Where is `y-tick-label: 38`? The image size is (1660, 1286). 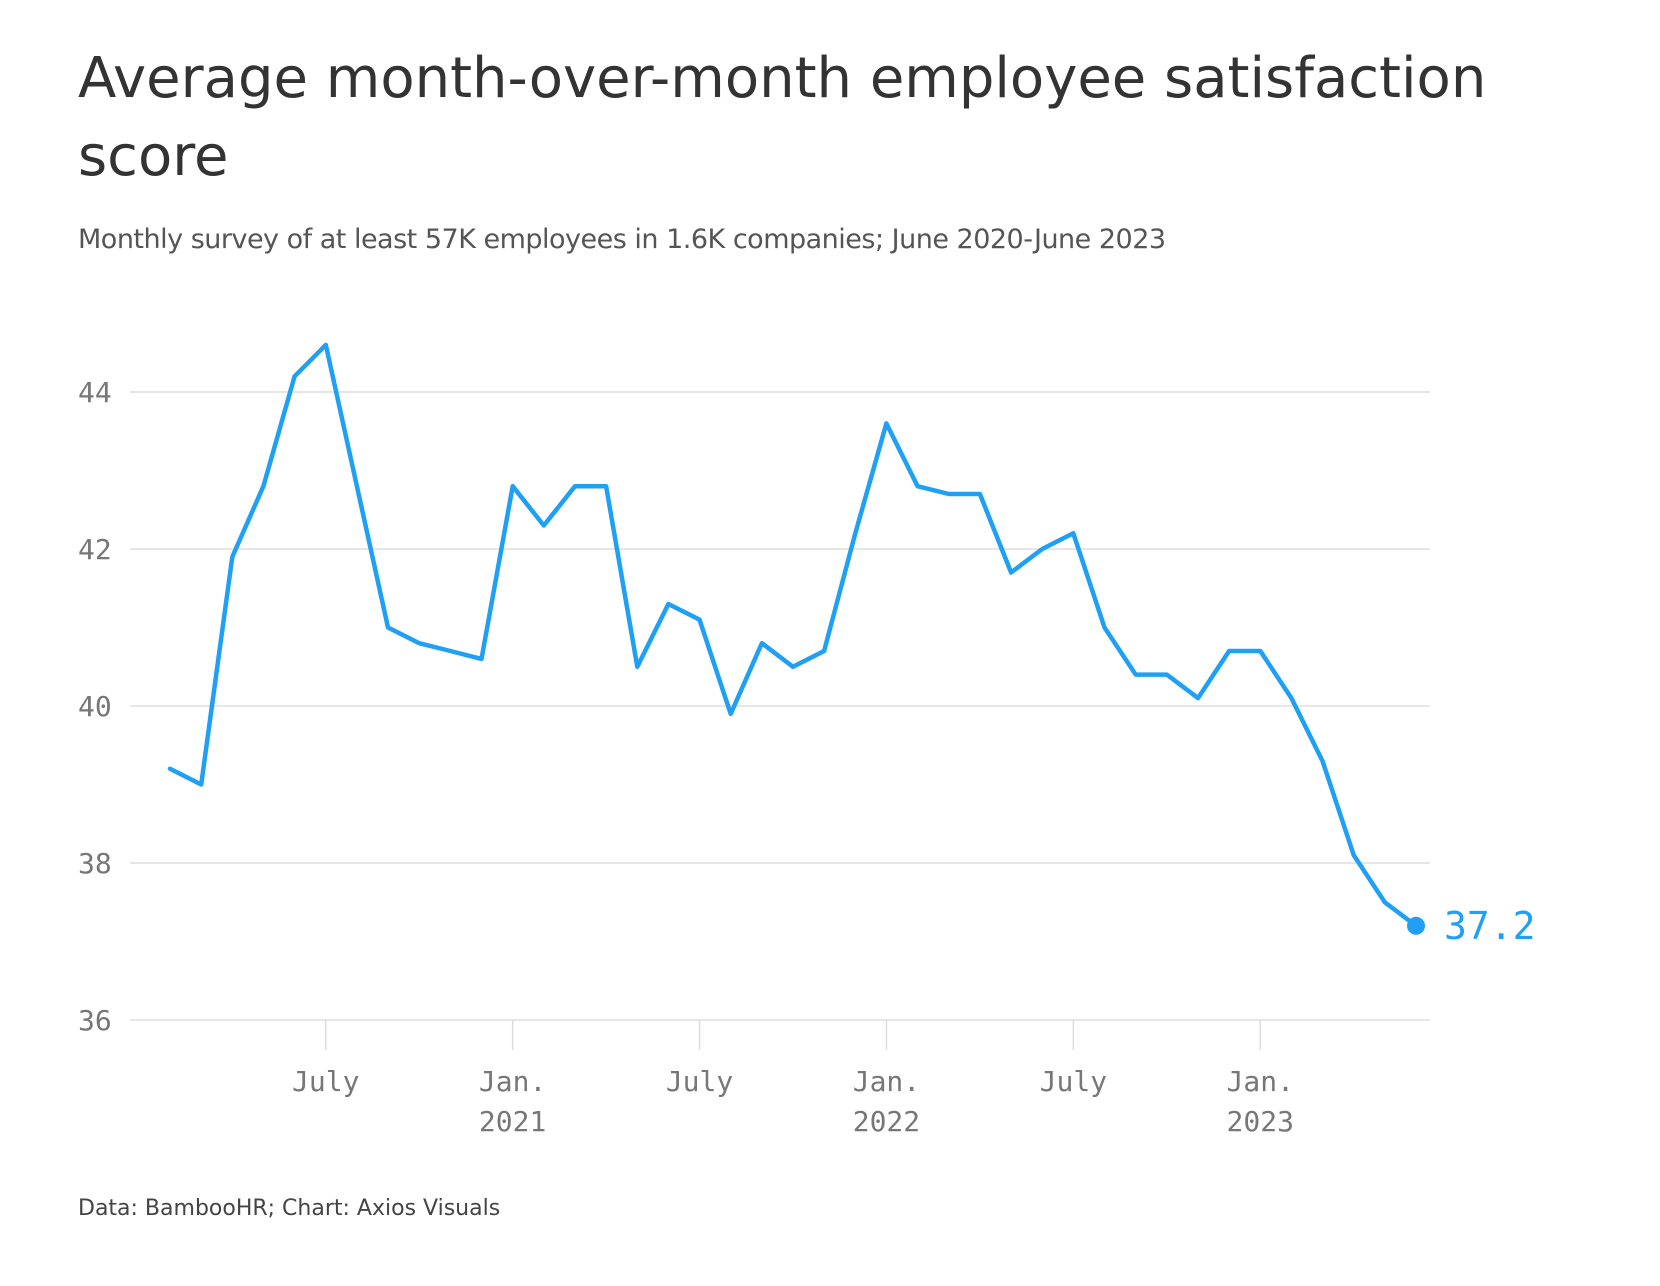 y-tick-label: 38 is located at coordinates (95, 863).